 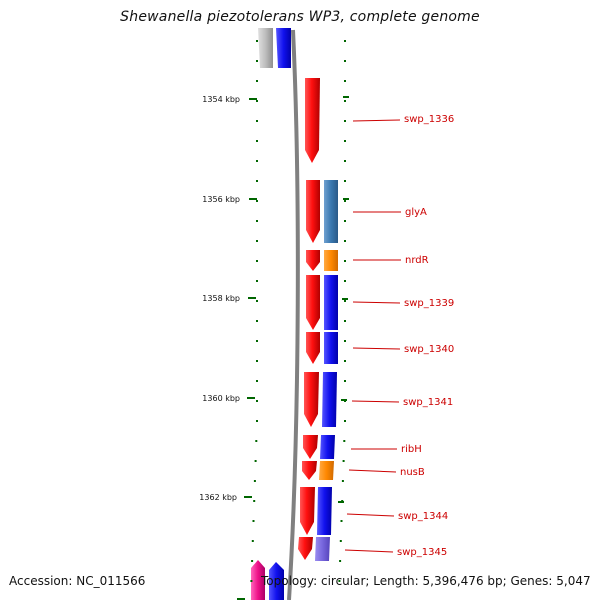 What do you see at coordinates (77, 581) in the screenshot?
I see `accession-text: Accession: NC_011566` at bounding box center [77, 581].